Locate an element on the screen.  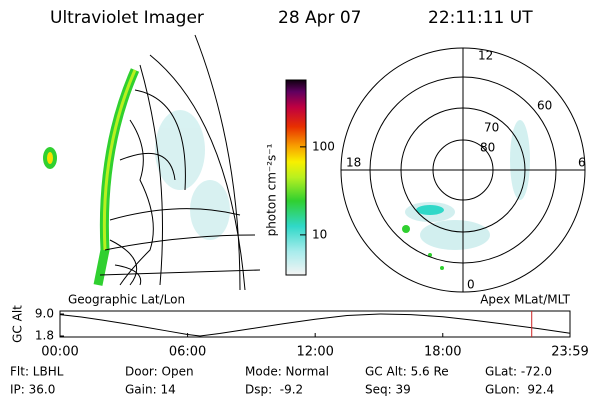
lat-label: 70 is located at coordinates (491, 128).